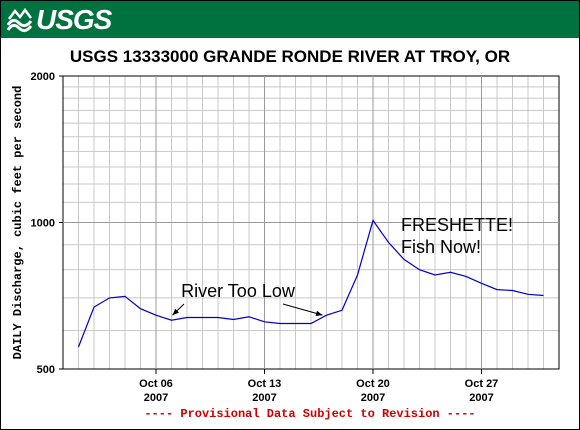 The height and width of the screenshot is (430, 580). I want to click on chart-annotations: River Too Low FRESHETTE!Fish Now!, so click(342, 266).